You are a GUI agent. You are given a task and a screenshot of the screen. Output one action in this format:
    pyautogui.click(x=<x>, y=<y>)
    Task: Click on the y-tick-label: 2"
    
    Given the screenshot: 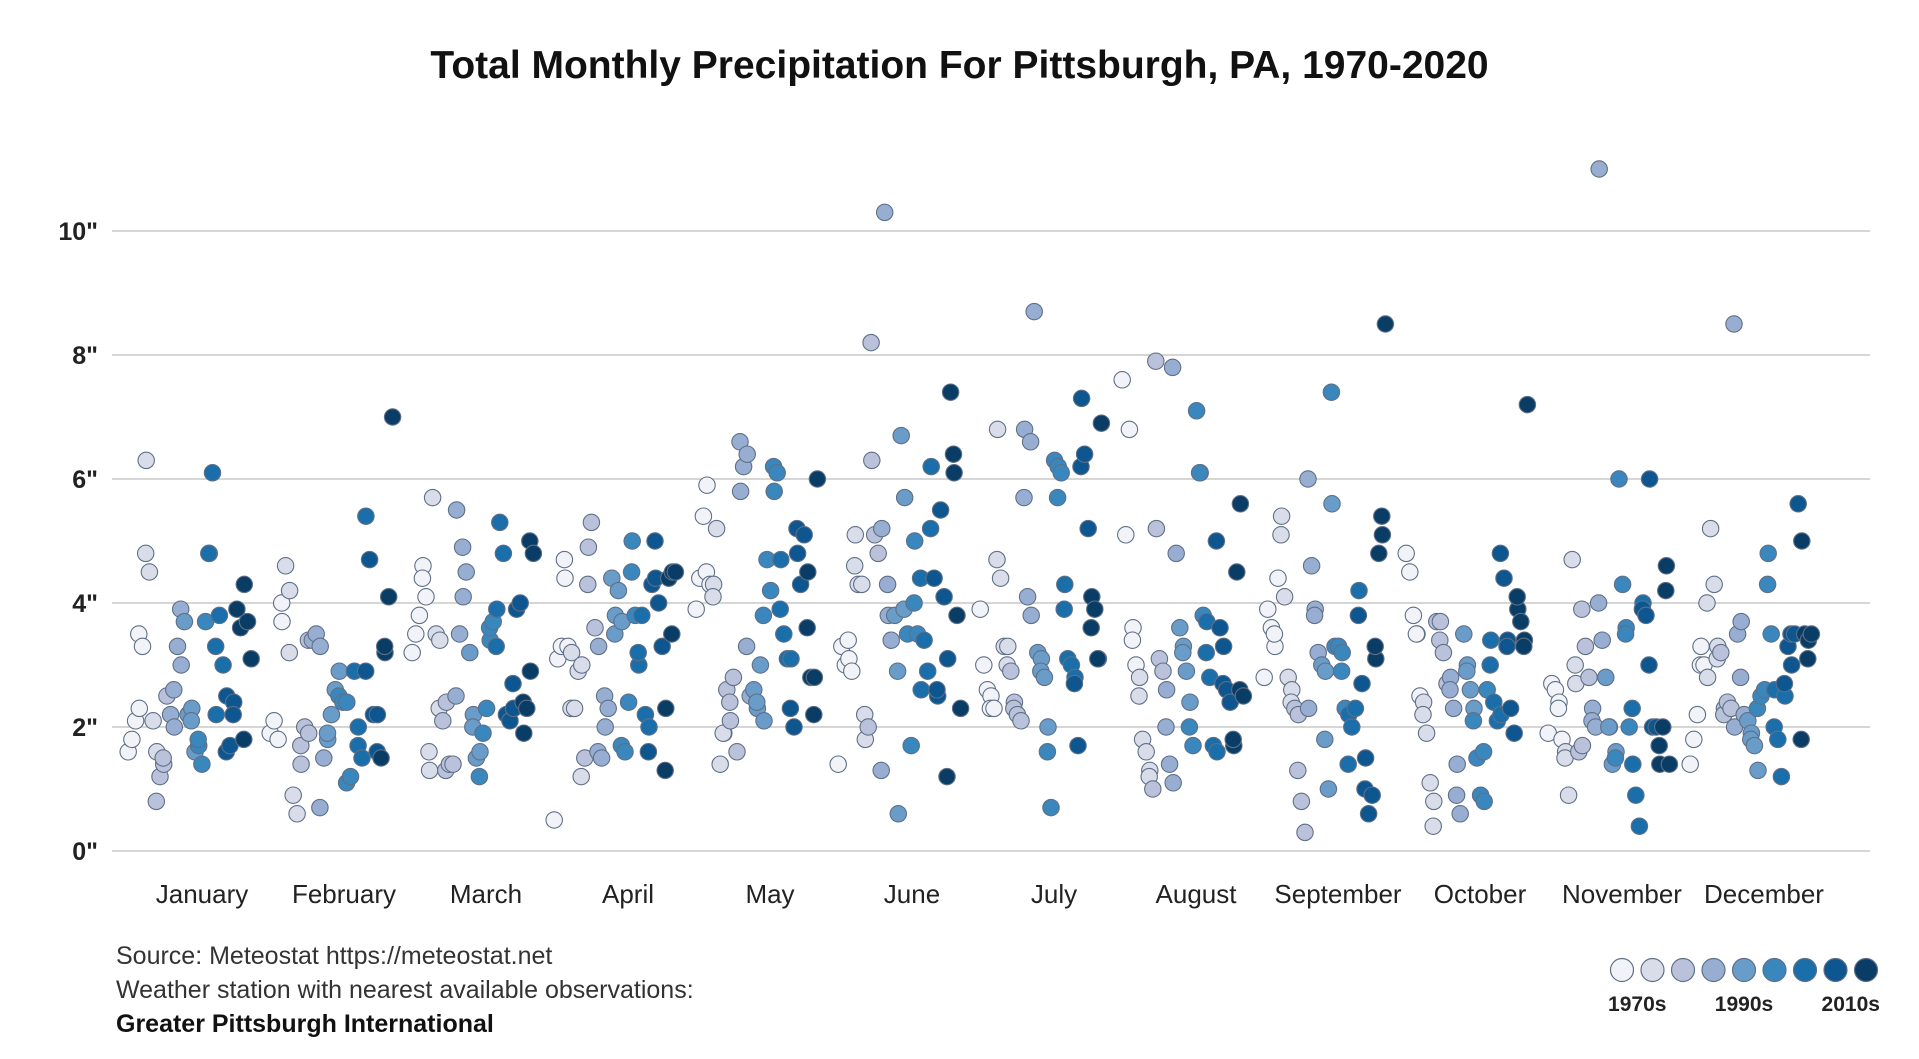 What is the action you would take?
    pyautogui.click(x=85, y=728)
    